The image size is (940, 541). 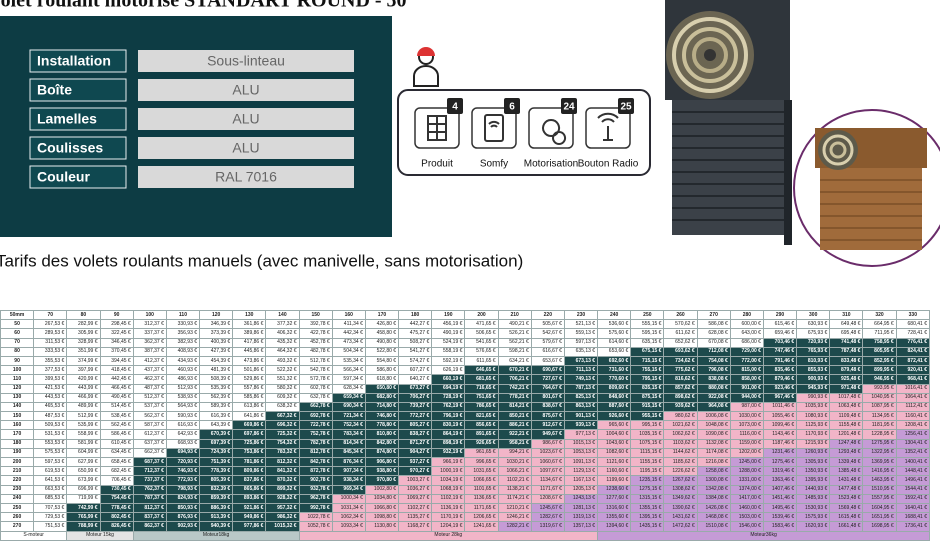 What do you see at coordinates (183, 342) in the screenshot?
I see `price-cell: 382,93 €` at bounding box center [183, 342].